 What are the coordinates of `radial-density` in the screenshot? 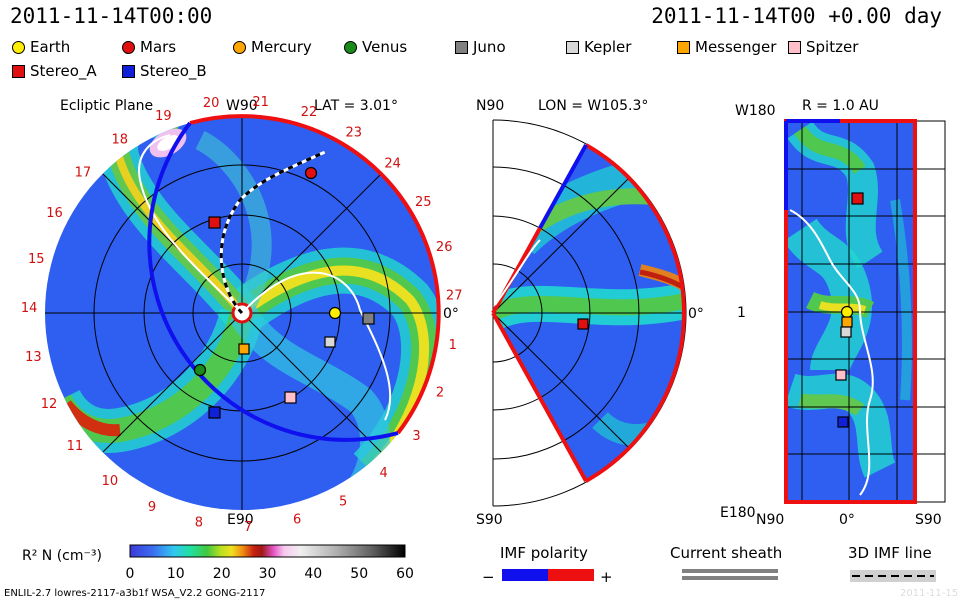 It's located at (849, 299).